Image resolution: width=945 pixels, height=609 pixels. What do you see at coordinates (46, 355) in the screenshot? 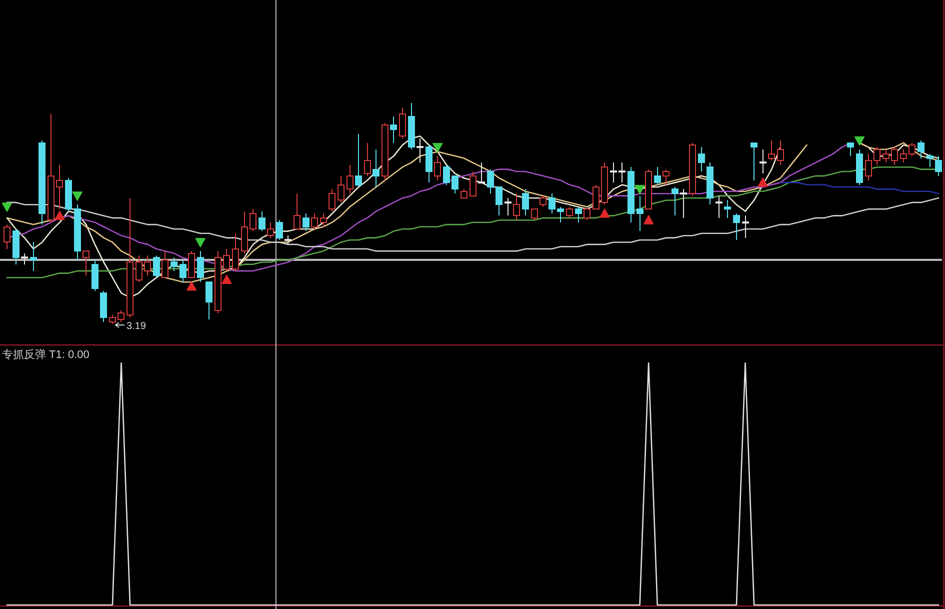
I see `title: 专抓反弹 T1: 0.00` at bounding box center [46, 355].